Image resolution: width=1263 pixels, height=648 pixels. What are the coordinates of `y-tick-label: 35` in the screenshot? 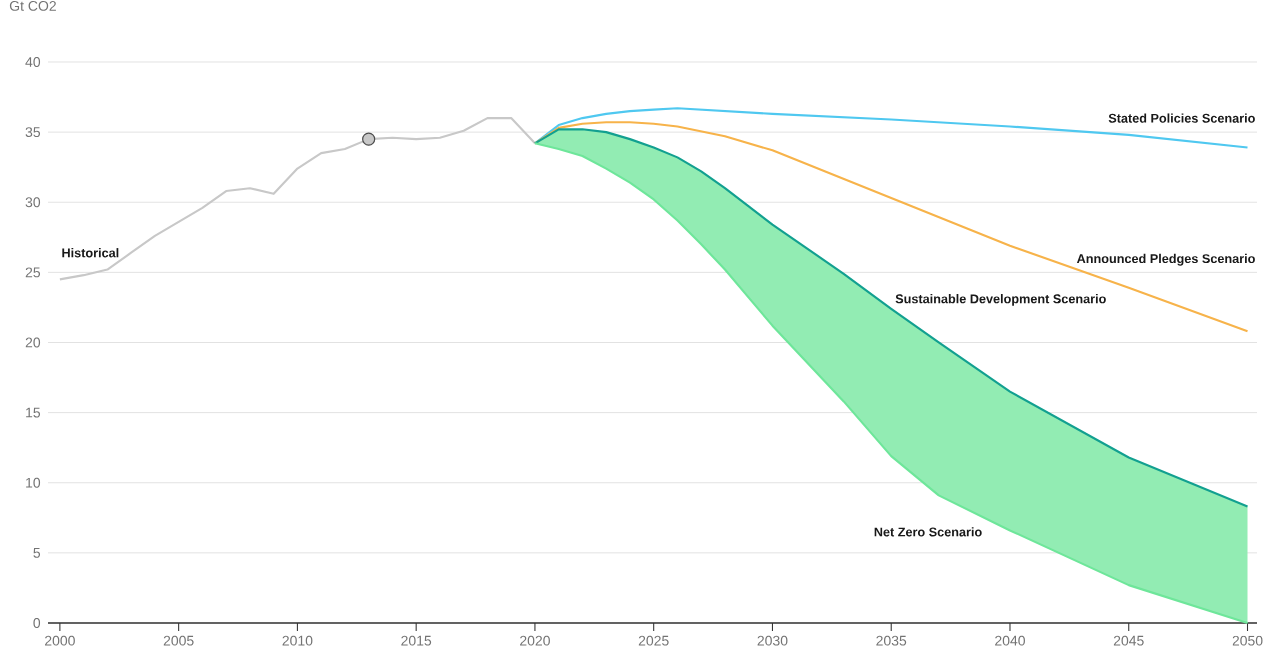 It's located at (33, 132).